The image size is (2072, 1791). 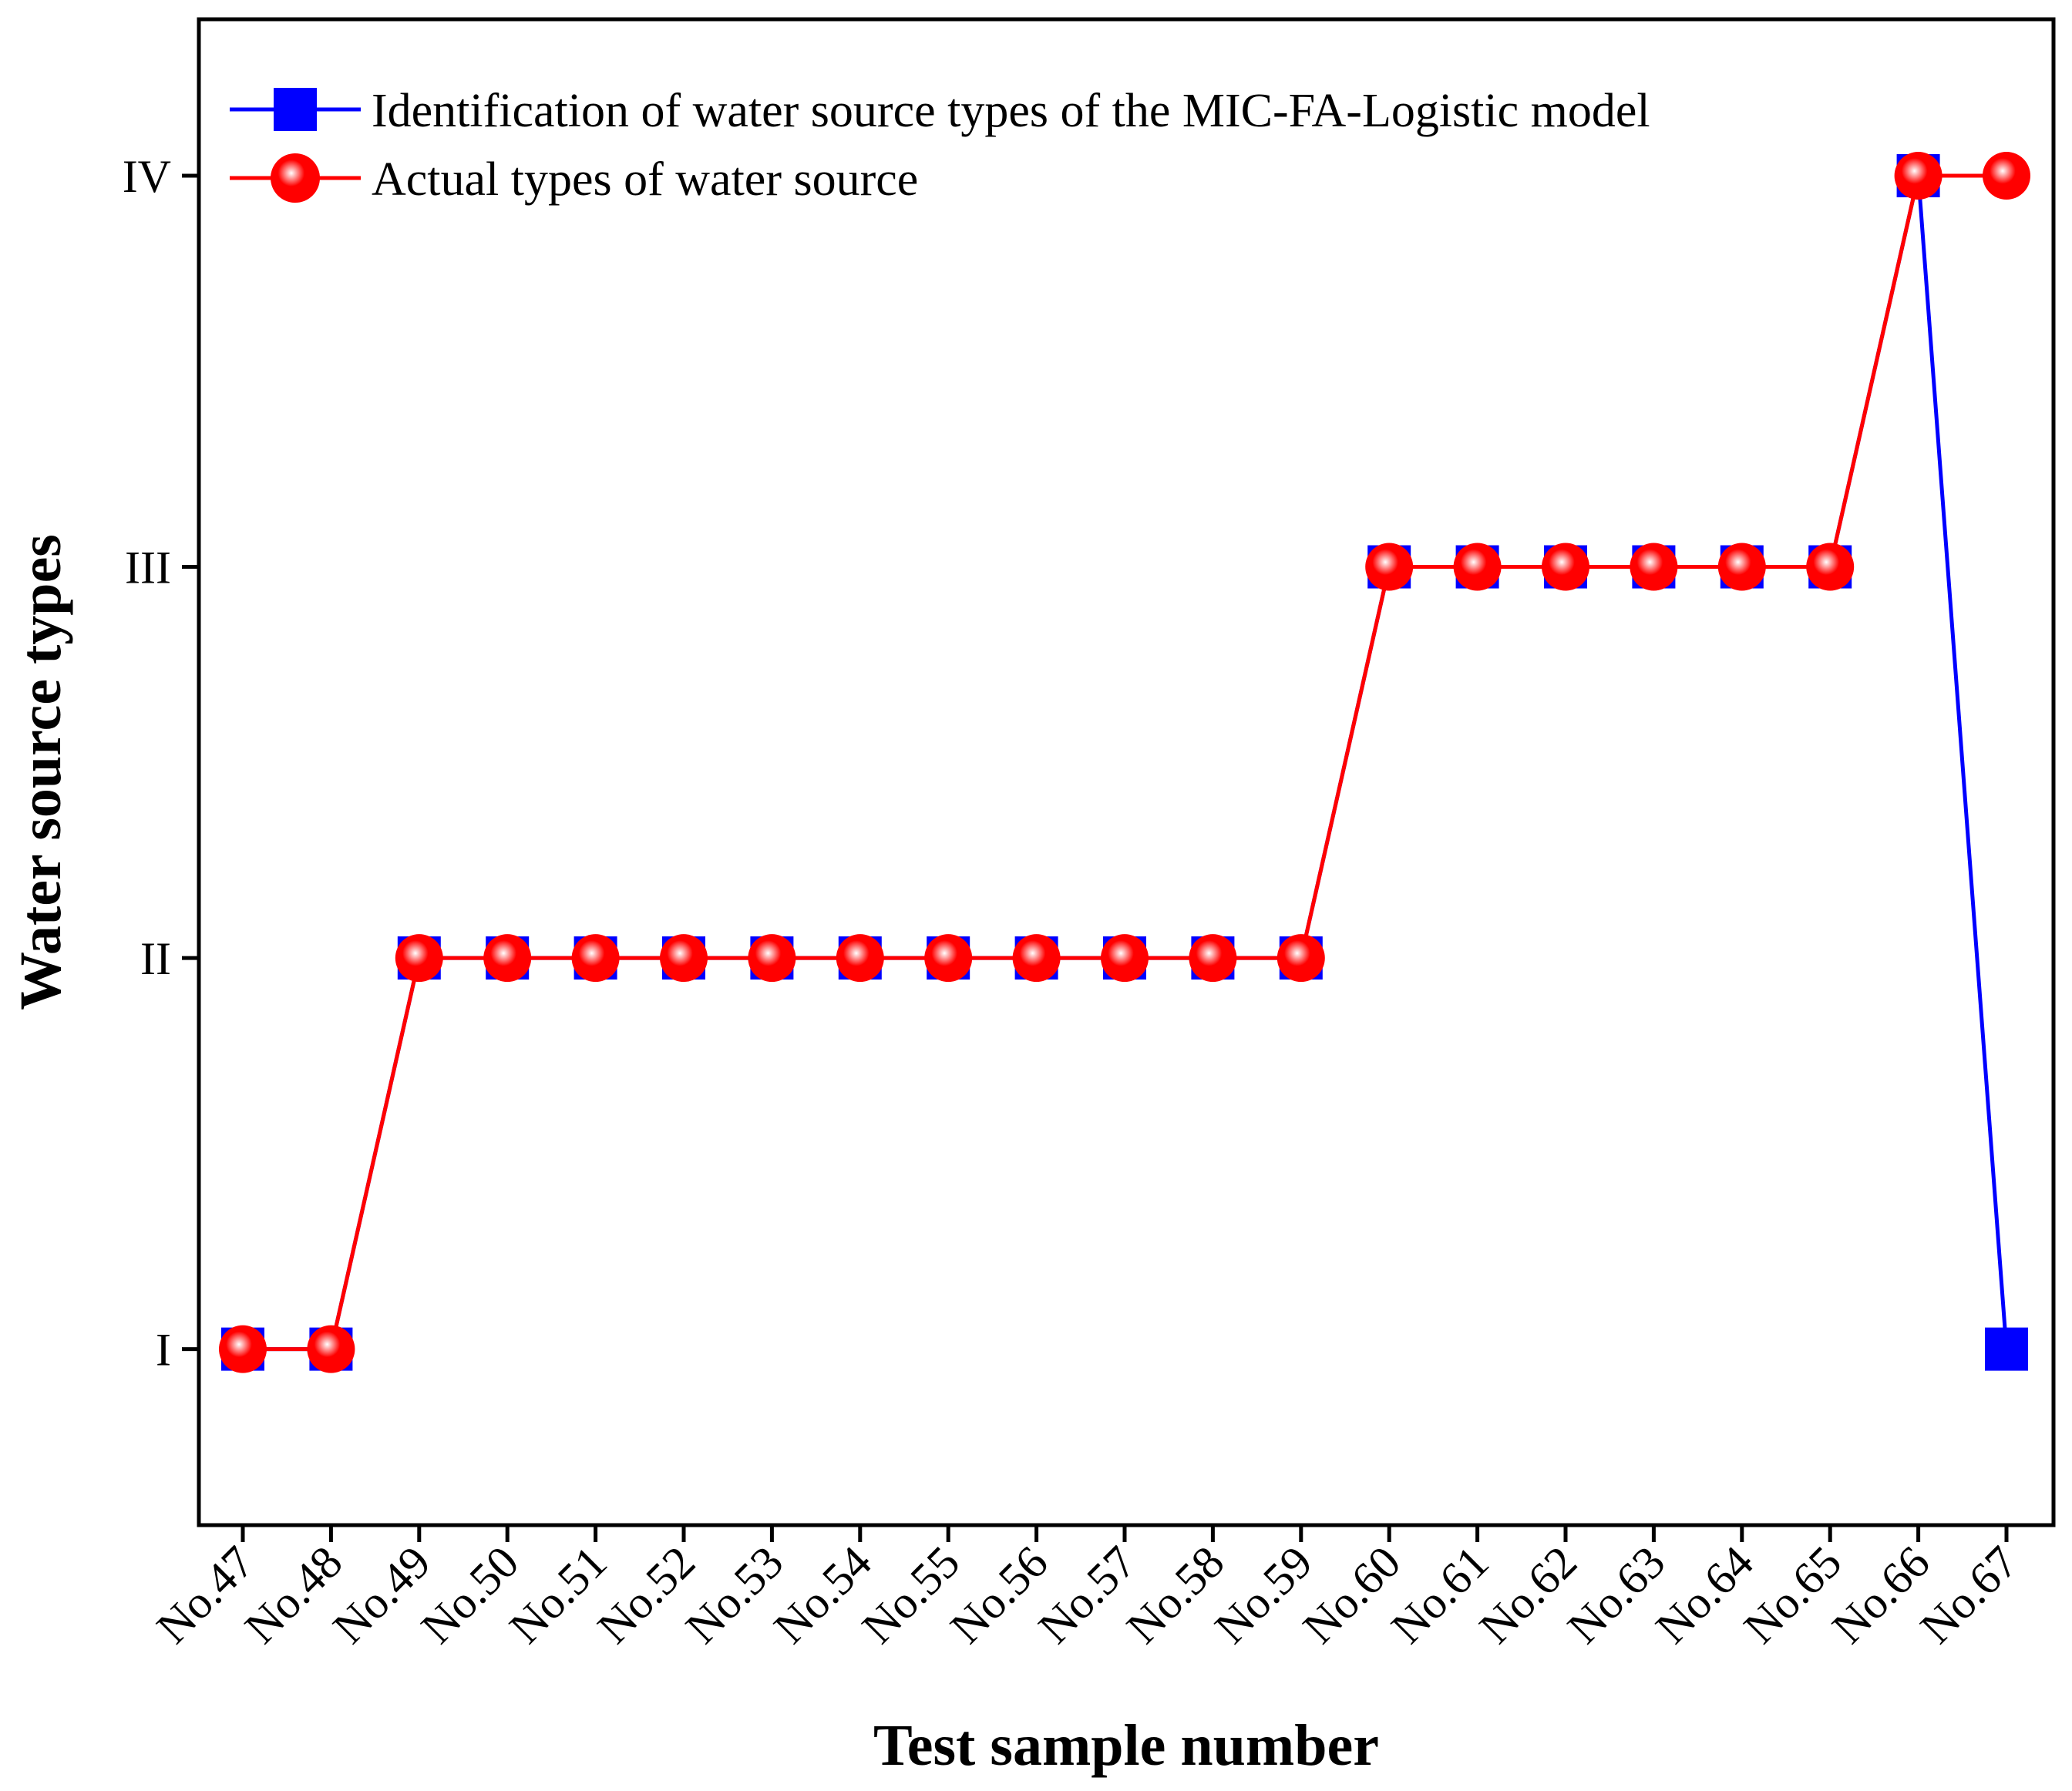 I want to click on legend-label-actual: Actual types of water source, so click(x=645, y=179).